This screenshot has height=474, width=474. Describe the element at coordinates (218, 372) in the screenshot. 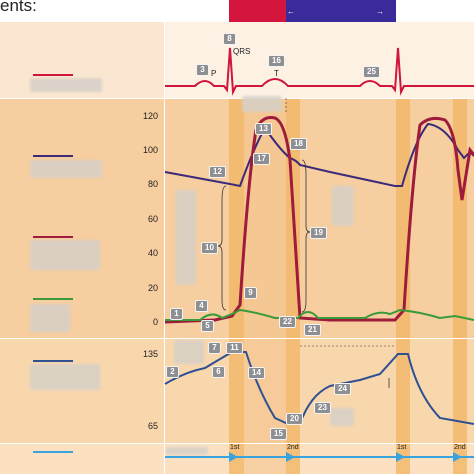

I see `number-box-6: 6` at that location.